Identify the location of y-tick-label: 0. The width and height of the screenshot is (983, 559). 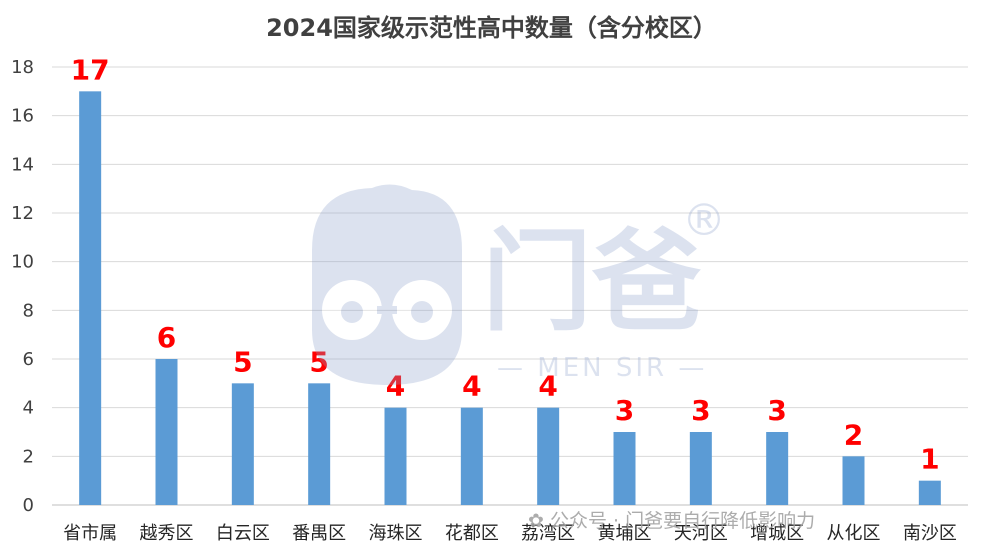
(28, 505).